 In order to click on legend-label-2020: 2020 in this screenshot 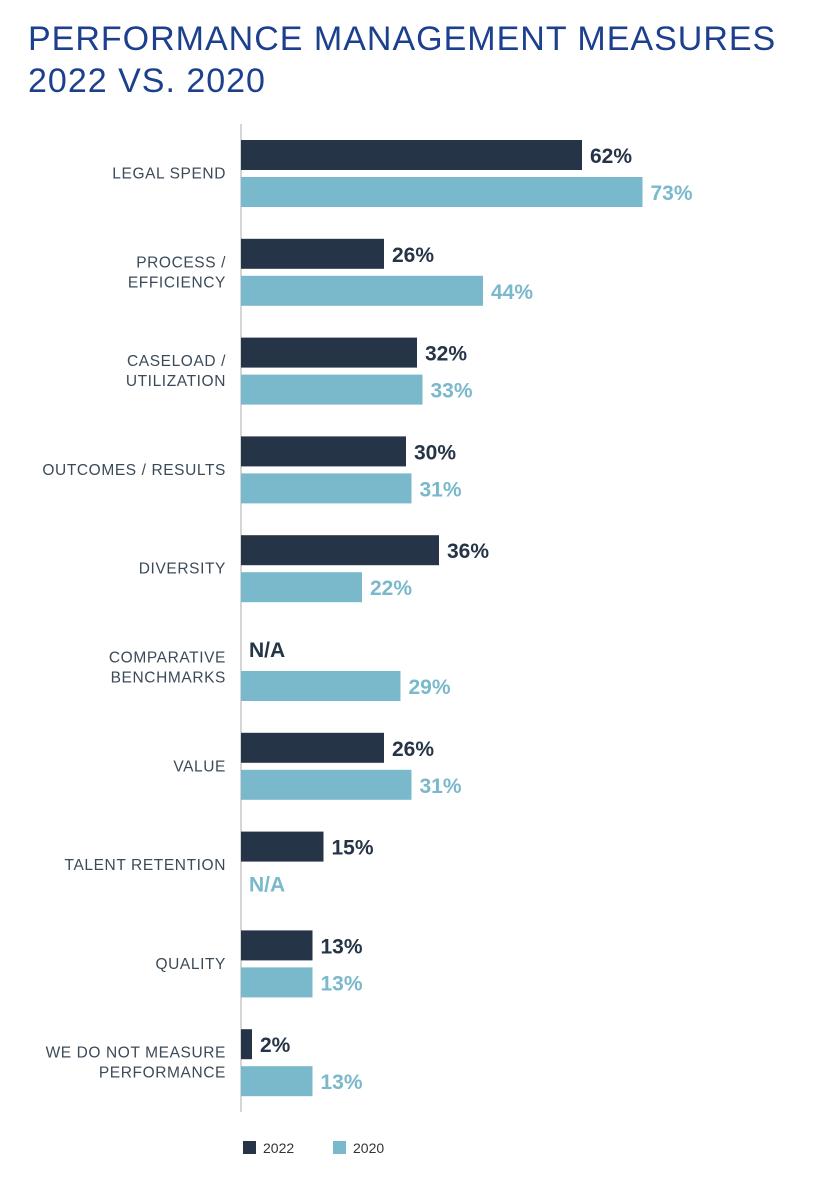, I will do `click(368, 1148)`.